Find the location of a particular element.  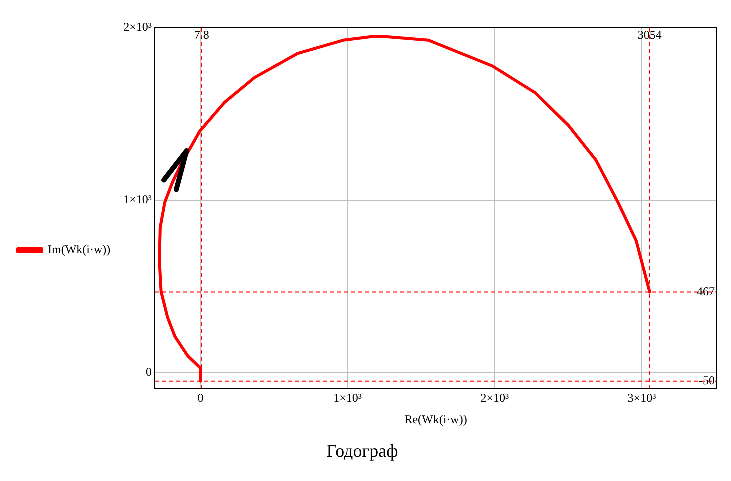

y-tick-label: 0 is located at coordinates (149, 371).